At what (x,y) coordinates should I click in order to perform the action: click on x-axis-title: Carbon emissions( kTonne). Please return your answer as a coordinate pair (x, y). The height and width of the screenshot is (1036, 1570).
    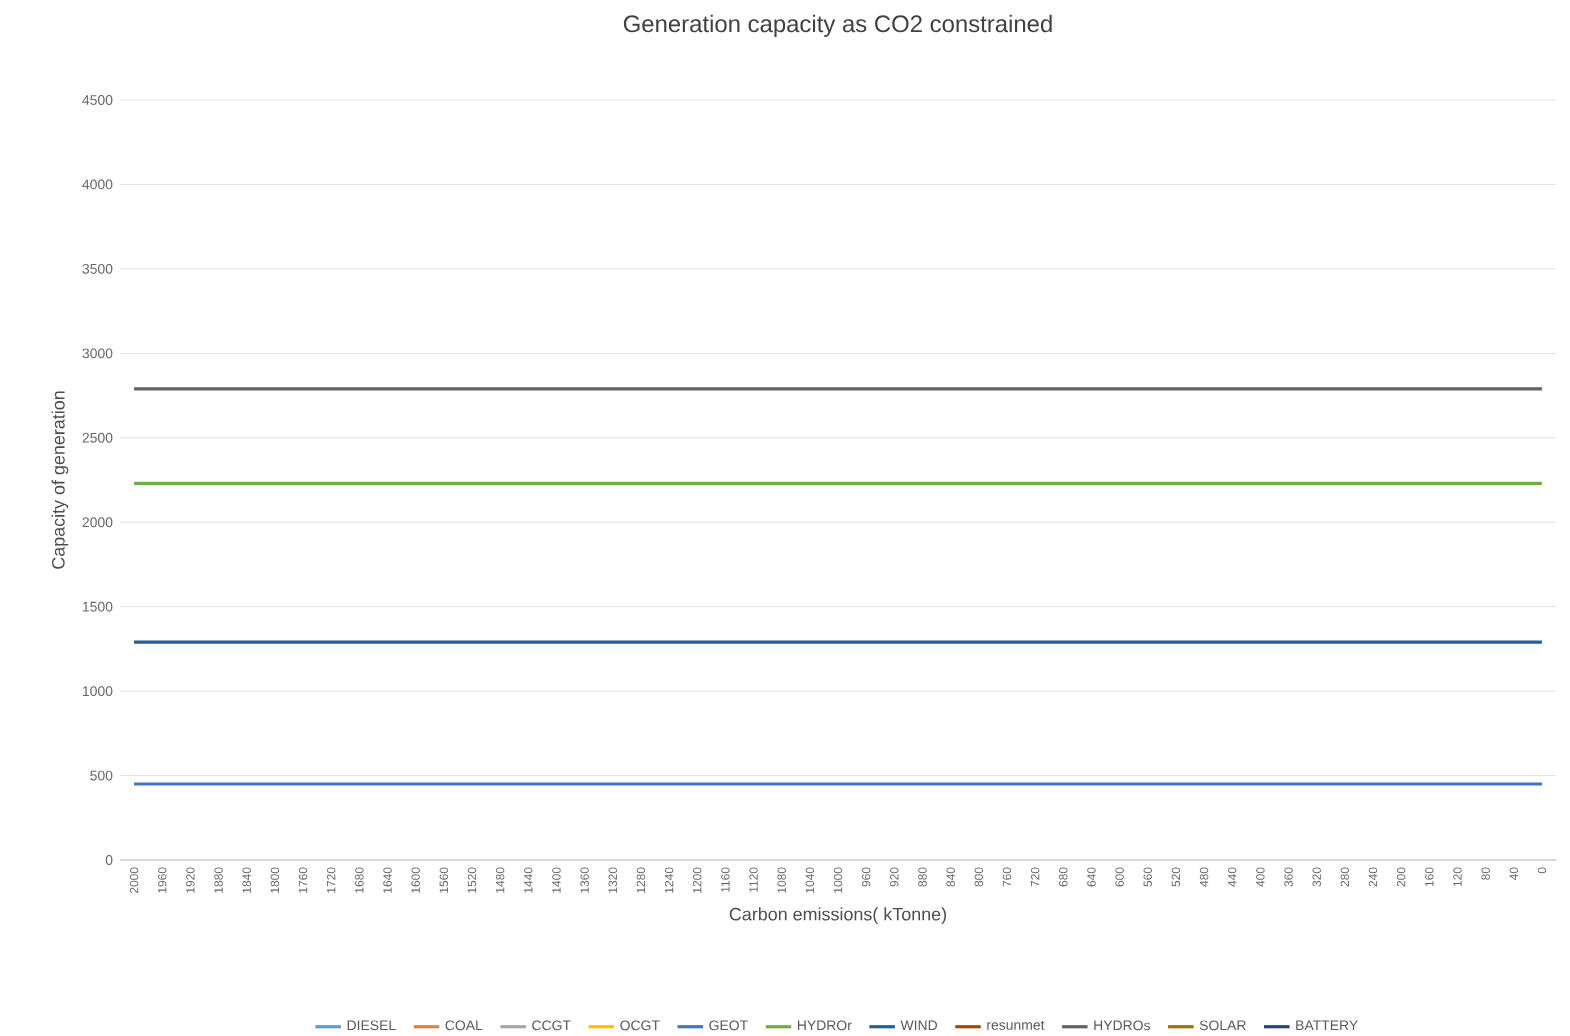
    Looking at the image, I should click on (838, 916).